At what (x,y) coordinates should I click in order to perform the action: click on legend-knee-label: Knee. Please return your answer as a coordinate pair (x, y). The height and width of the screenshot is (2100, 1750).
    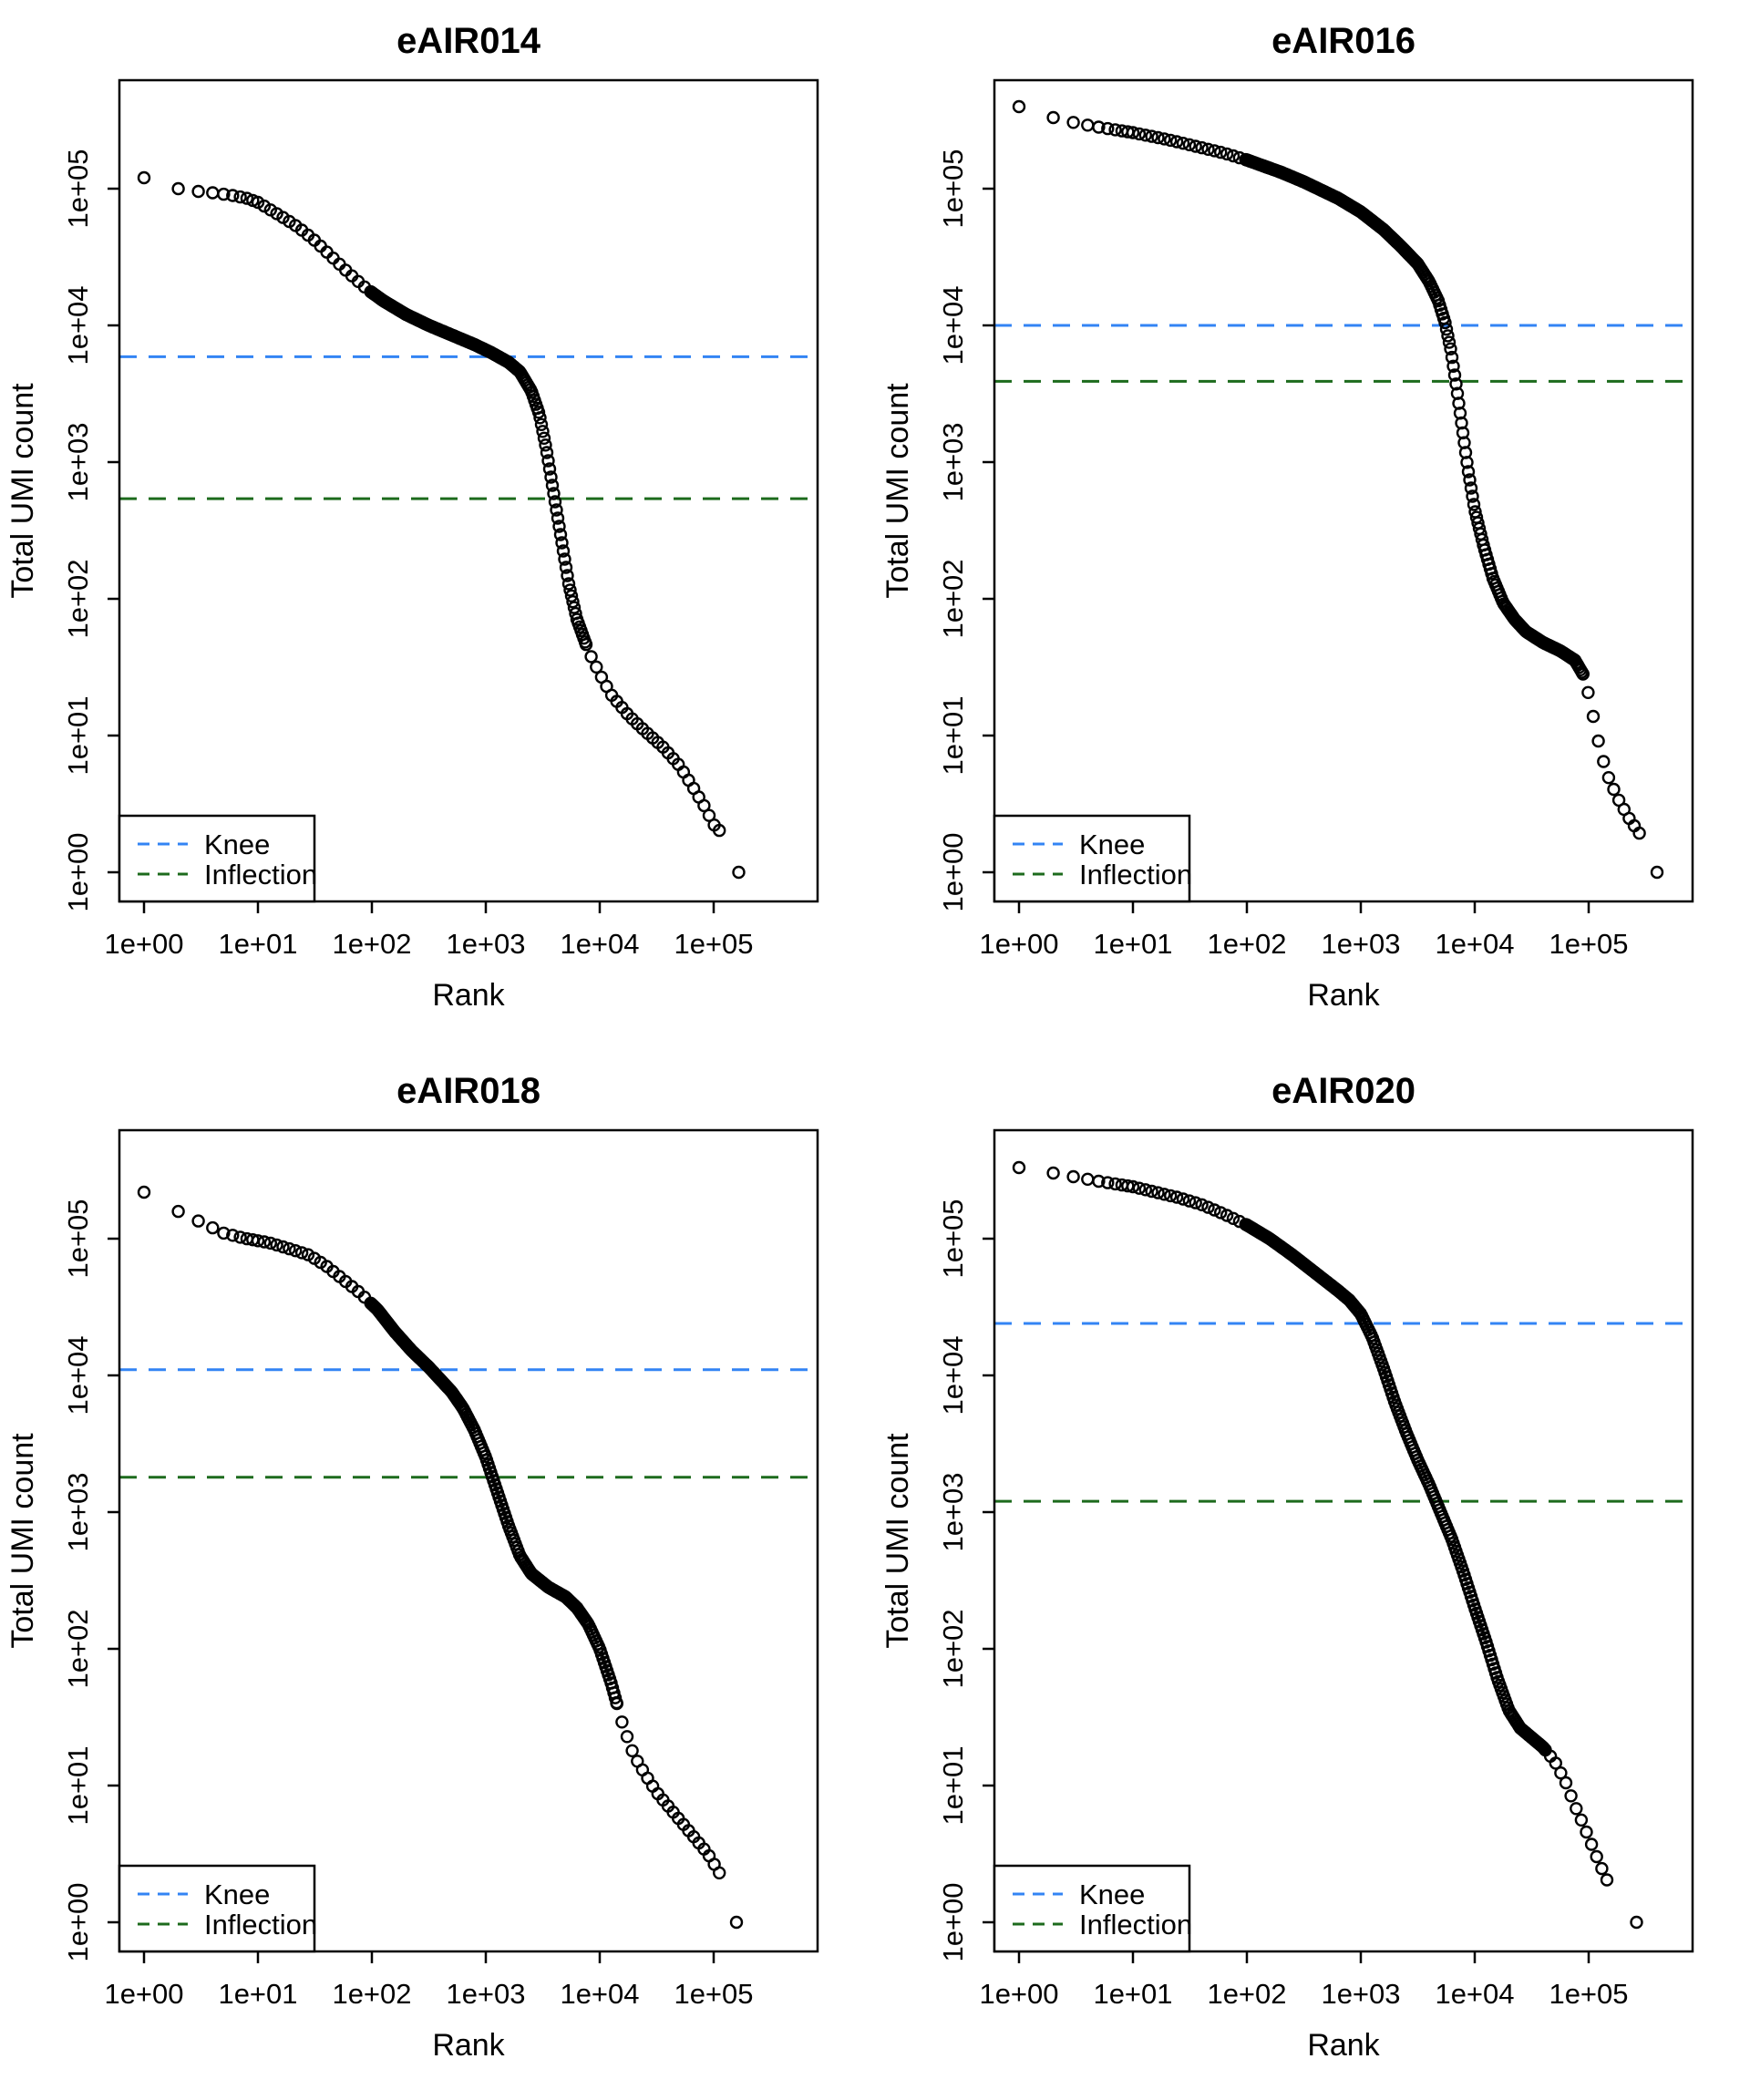
    Looking at the image, I should click on (1112, 1895).